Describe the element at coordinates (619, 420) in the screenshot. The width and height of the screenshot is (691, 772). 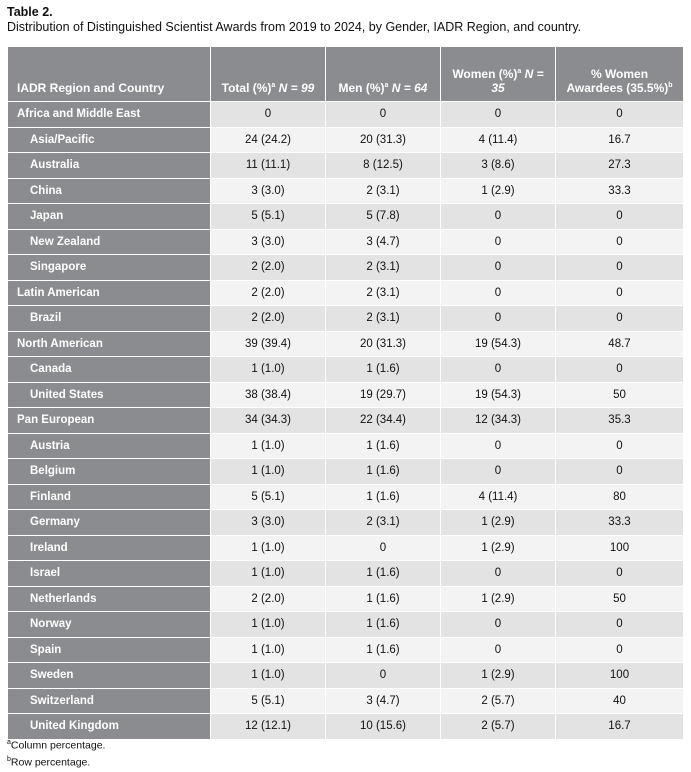
I see `cell-pct-women: 35.3` at that location.